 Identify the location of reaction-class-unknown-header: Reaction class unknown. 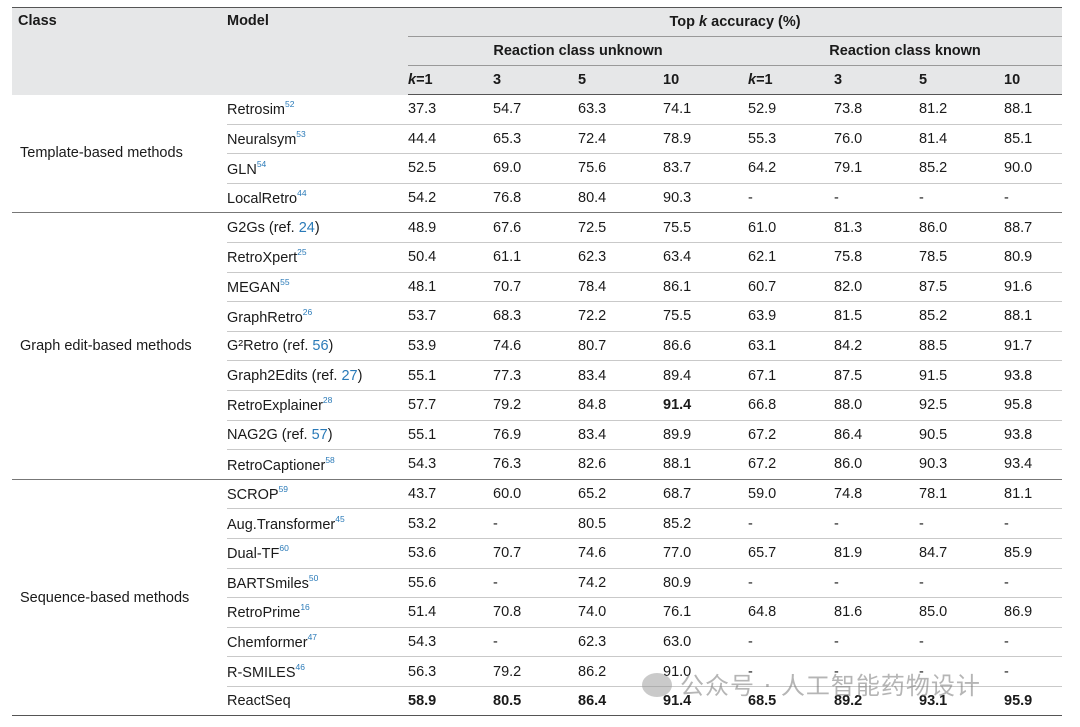
(578, 51).